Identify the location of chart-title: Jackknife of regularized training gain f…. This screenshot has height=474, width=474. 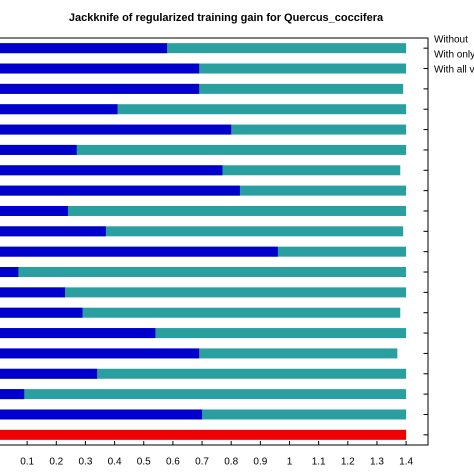
(226, 18).